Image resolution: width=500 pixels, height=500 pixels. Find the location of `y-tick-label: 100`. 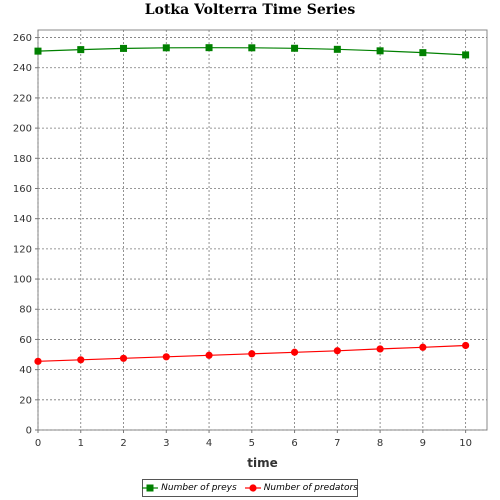

y-tick-label: 100 is located at coordinates (22, 280).